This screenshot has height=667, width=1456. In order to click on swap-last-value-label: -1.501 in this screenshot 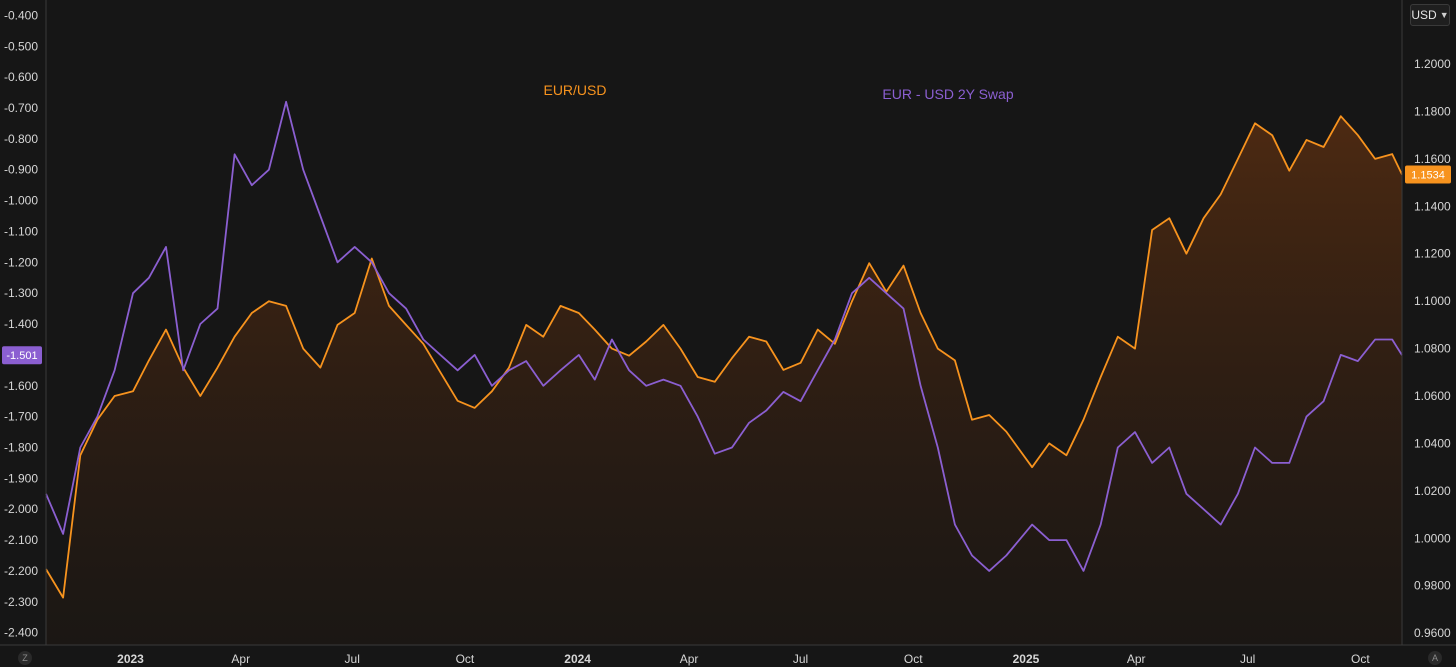, I will do `click(21, 356)`.